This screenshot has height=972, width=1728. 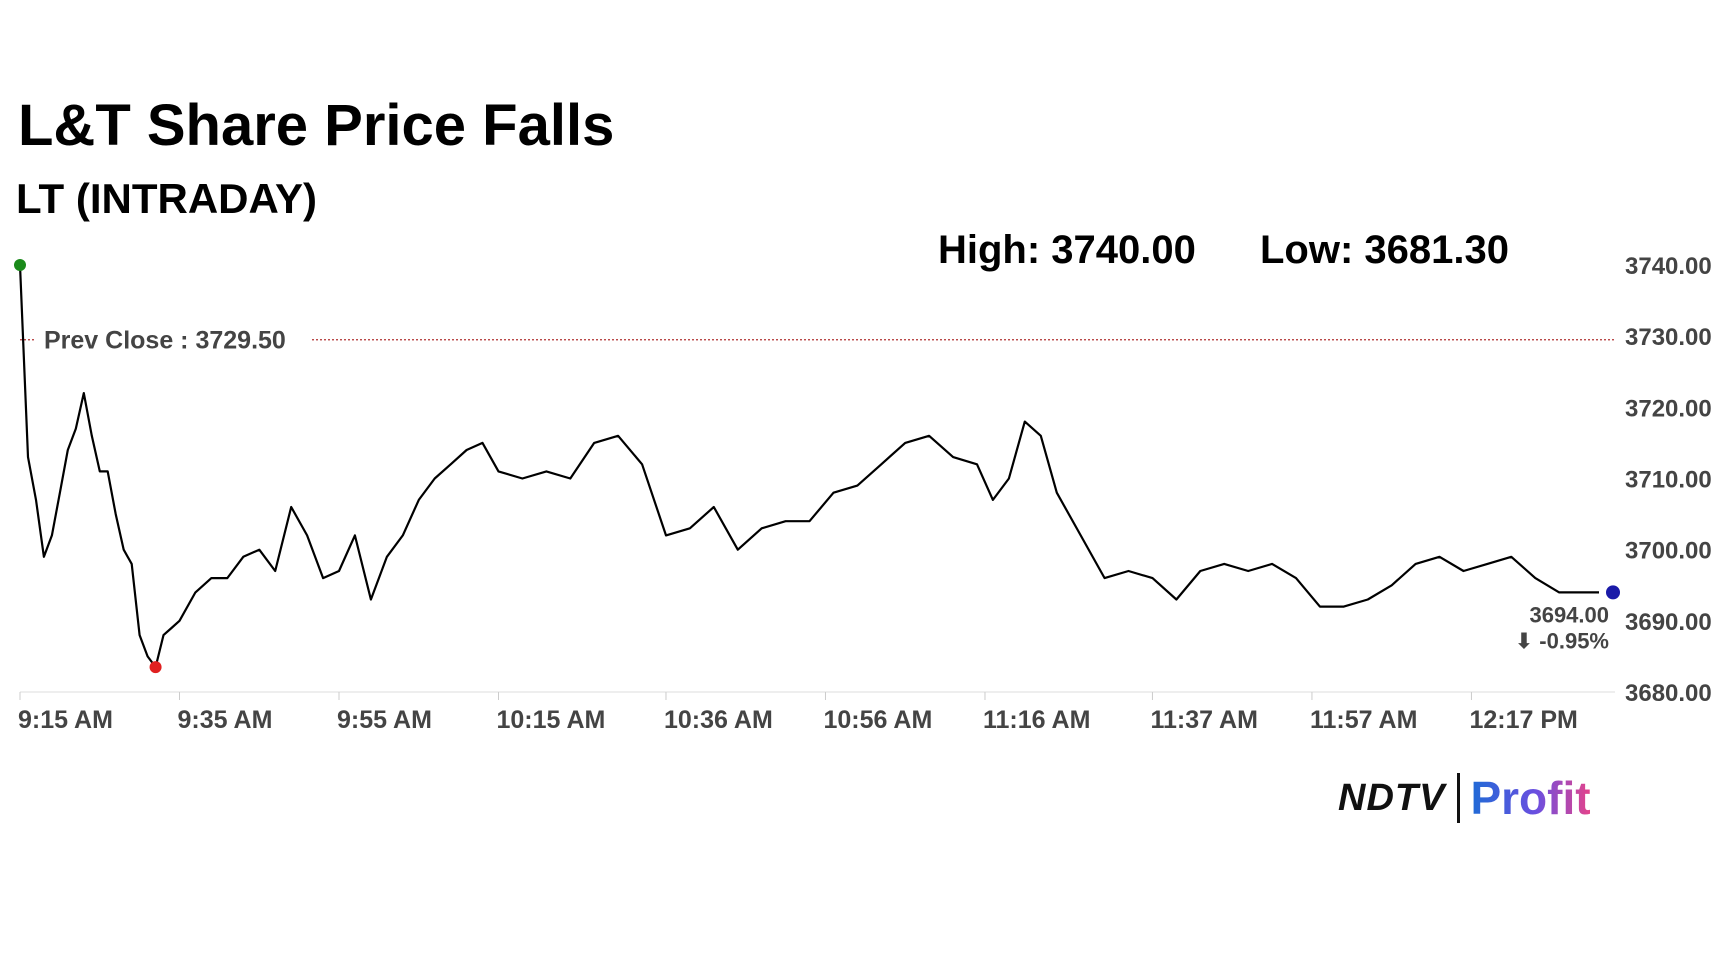 I want to click on page-title: L&T Share Price Falls, so click(x=316, y=125).